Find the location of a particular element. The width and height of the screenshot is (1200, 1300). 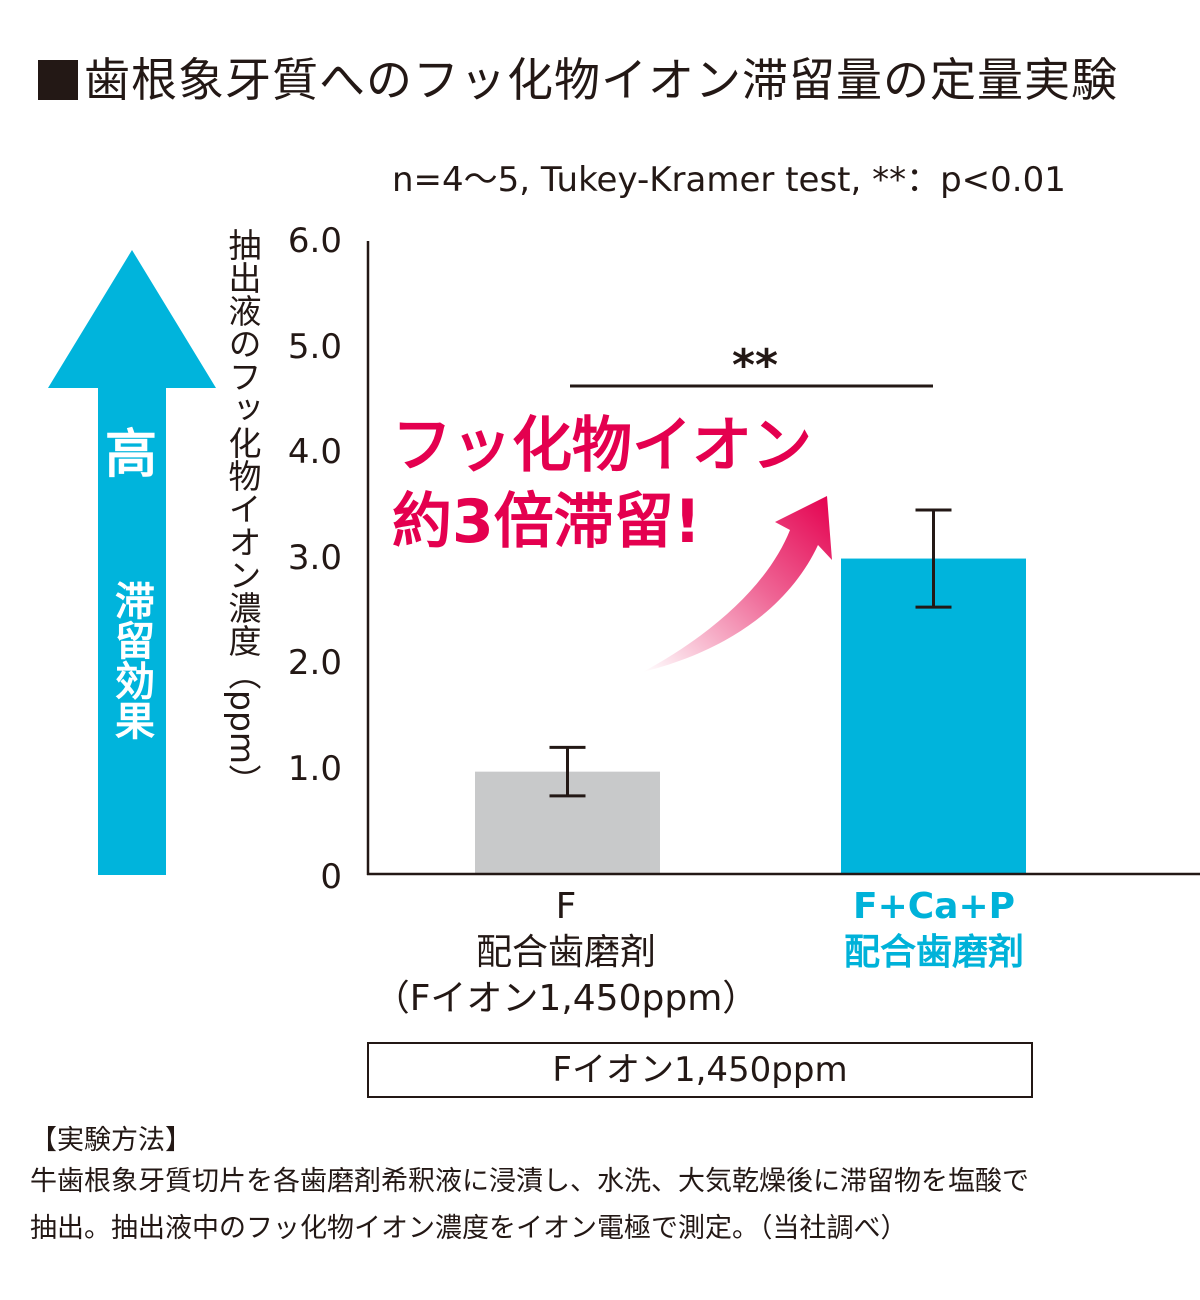

chart-title: 歯根象牙質へのフッ化物イオン滞留量の定量実験 is located at coordinates (578, 77).